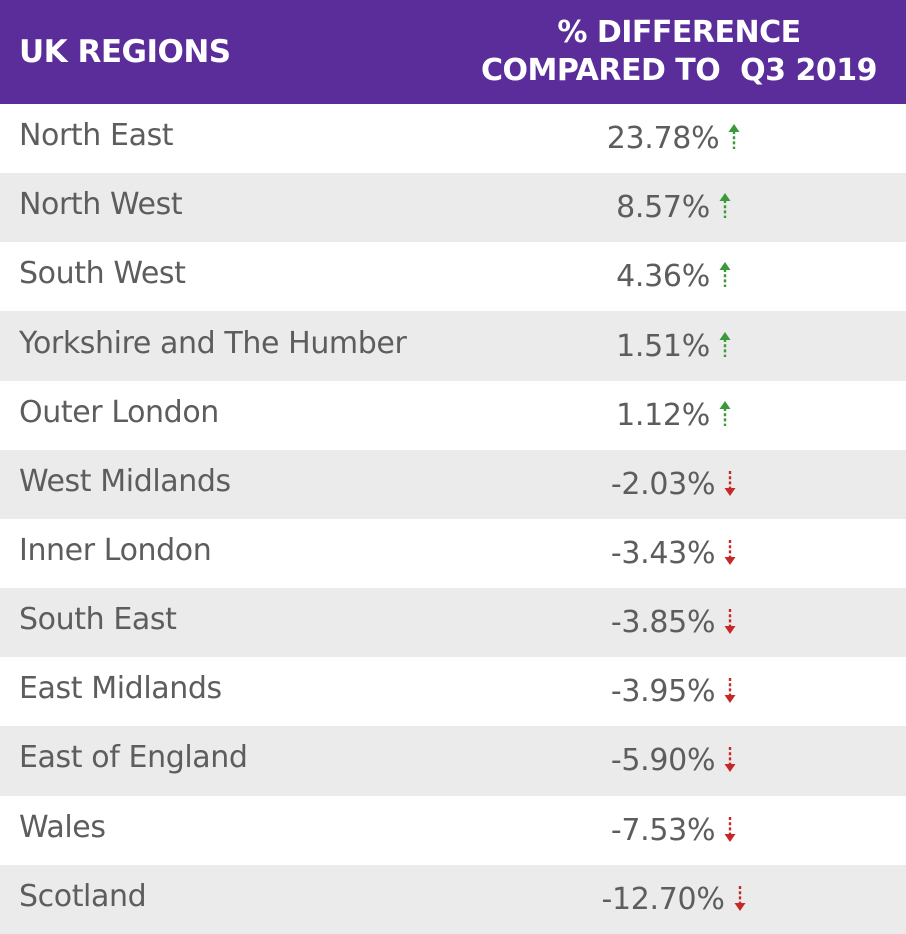 The height and width of the screenshot is (934, 906). Describe the element at coordinates (125, 52) in the screenshot. I see `region-column-header: UK REGIONS` at that location.